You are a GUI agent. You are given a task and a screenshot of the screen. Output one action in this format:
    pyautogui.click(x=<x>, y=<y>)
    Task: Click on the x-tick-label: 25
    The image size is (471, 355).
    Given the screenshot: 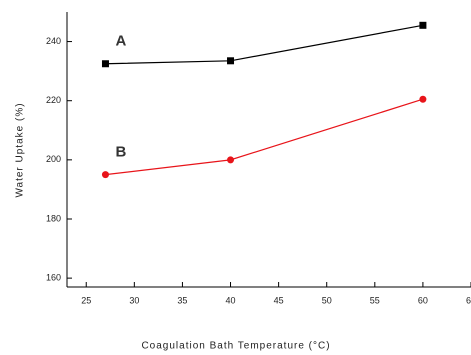 What is the action you would take?
    pyautogui.click(x=86, y=300)
    